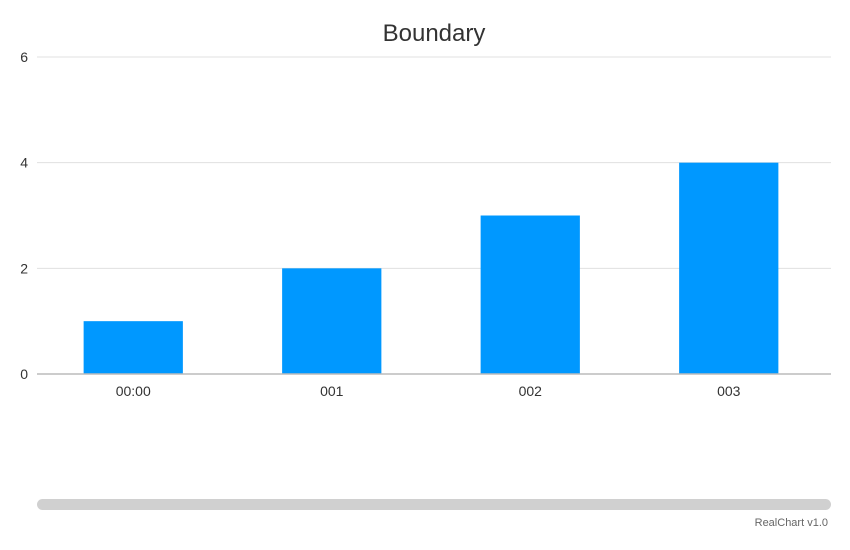 Image resolution: width=850 pixels, height=550 pixels. What do you see at coordinates (24, 57) in the screenshot?
I see `y-tick-label-6: 6` at bounding box center [24, 57].